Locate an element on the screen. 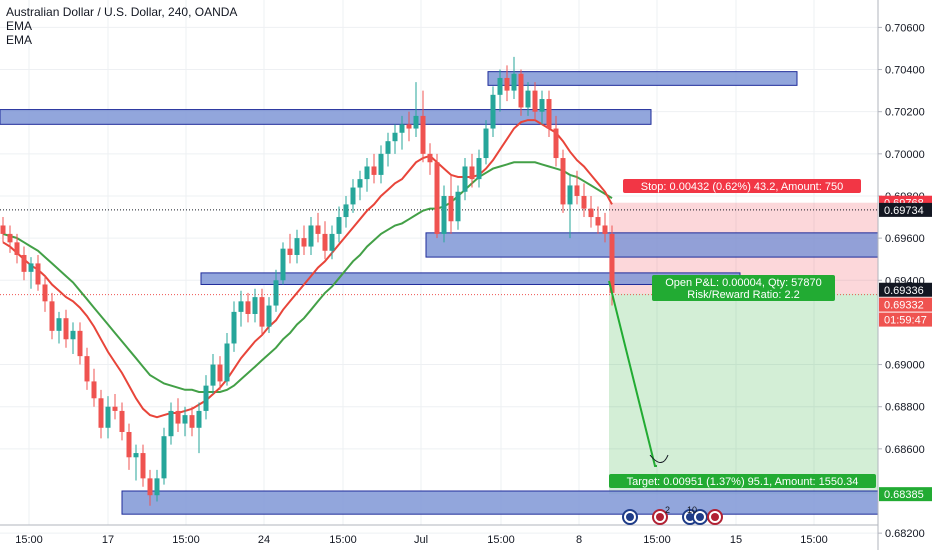 The image size is (932, 555). legend-ema-1: EMA is located at coordinates (19, 26).